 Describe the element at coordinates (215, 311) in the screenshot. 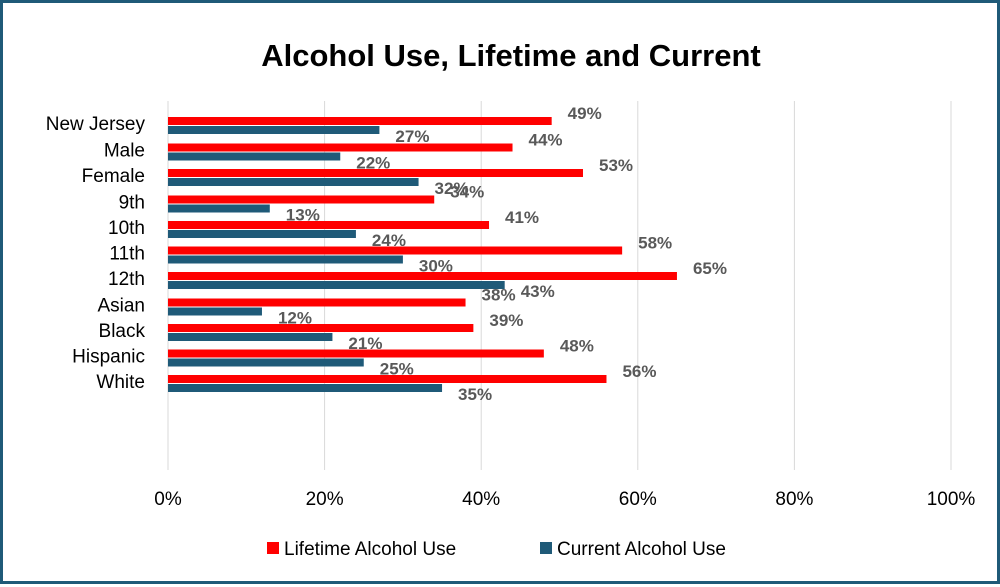

I see `bar-current-asian` at that location.